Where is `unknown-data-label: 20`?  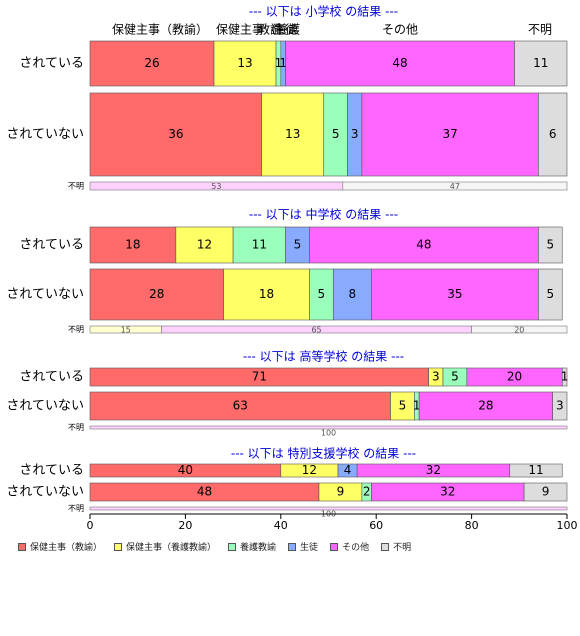
unknown-data-label: 20 is located at coordinates (519, 330).